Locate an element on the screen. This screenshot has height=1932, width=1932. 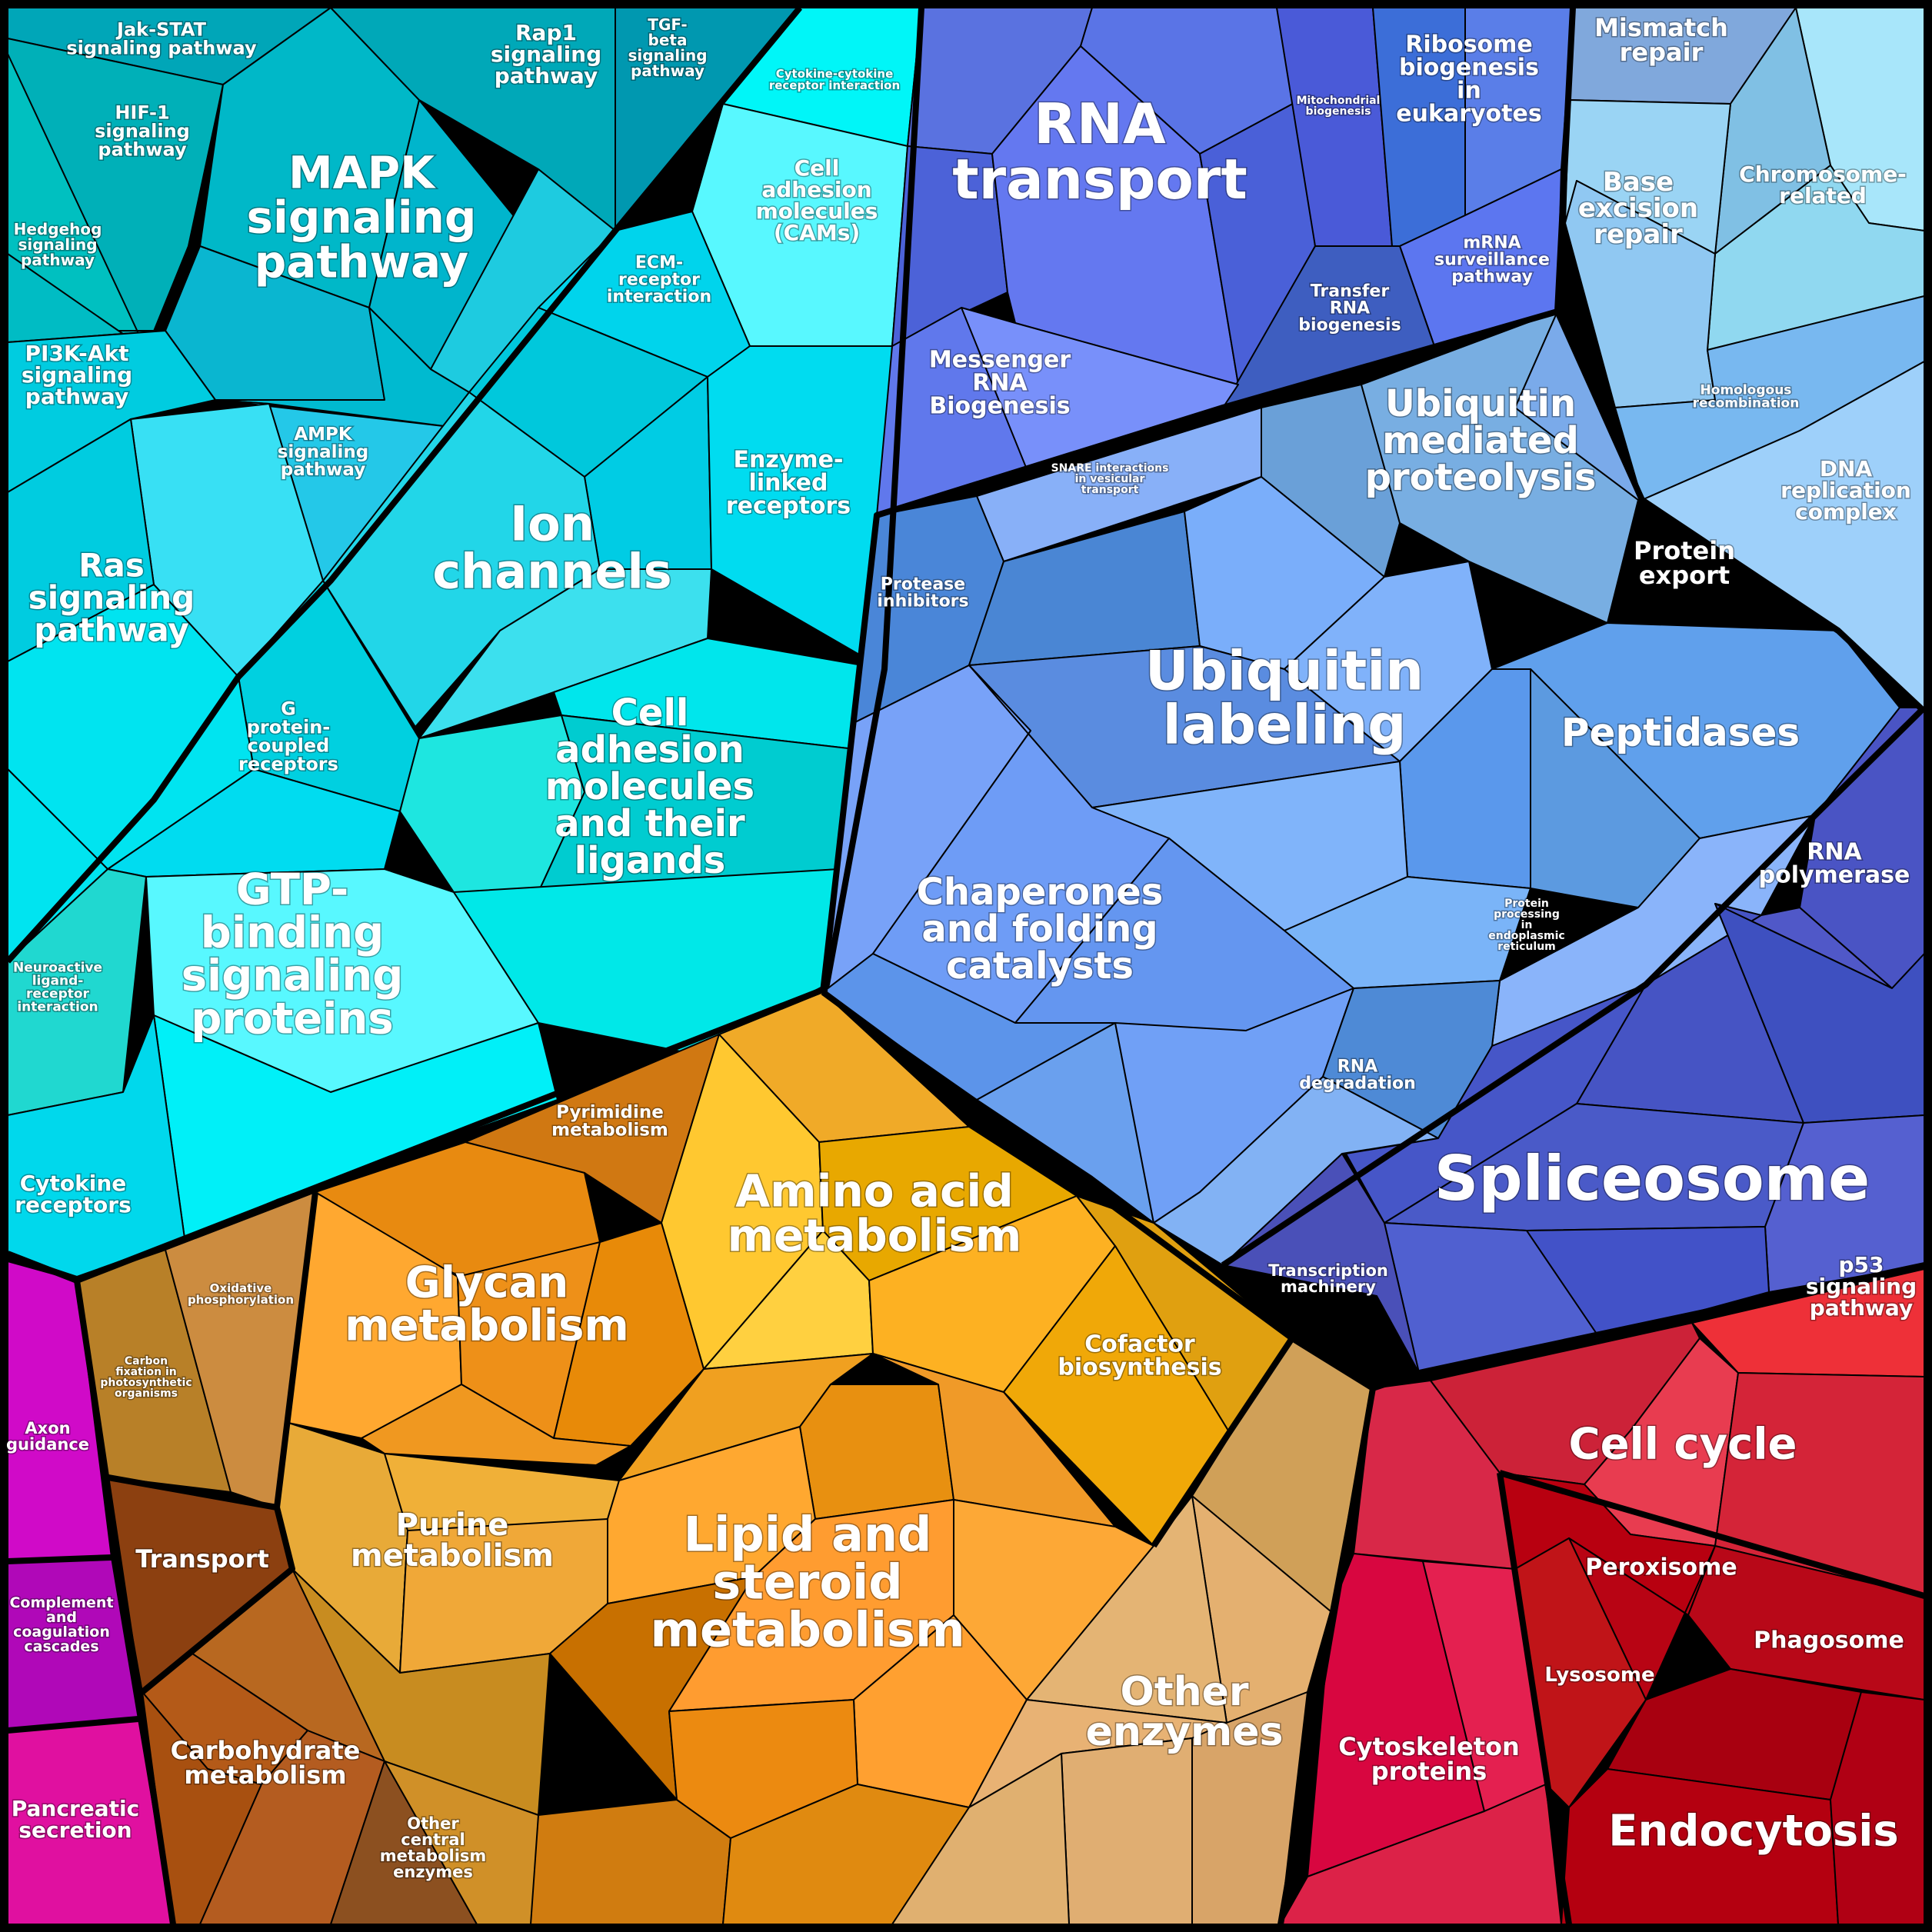
label-peptidases: Peptidases is located at coordinates (1680, 733).